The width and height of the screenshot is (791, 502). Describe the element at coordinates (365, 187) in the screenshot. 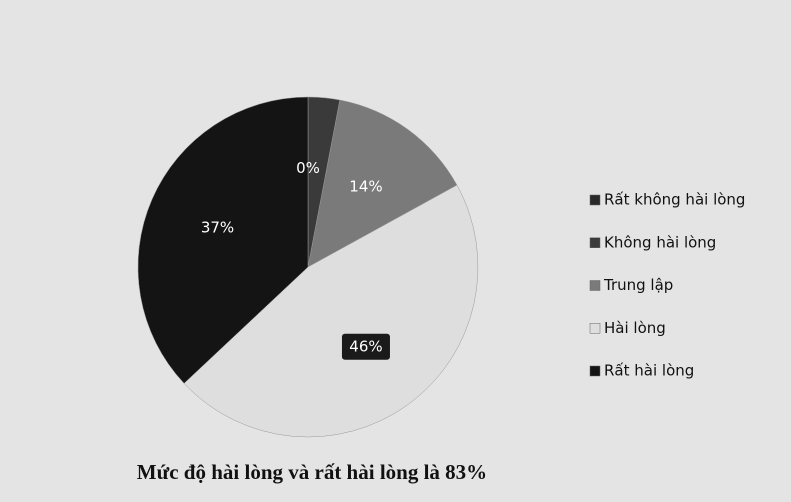

I see `data-label: 14%` at that location.